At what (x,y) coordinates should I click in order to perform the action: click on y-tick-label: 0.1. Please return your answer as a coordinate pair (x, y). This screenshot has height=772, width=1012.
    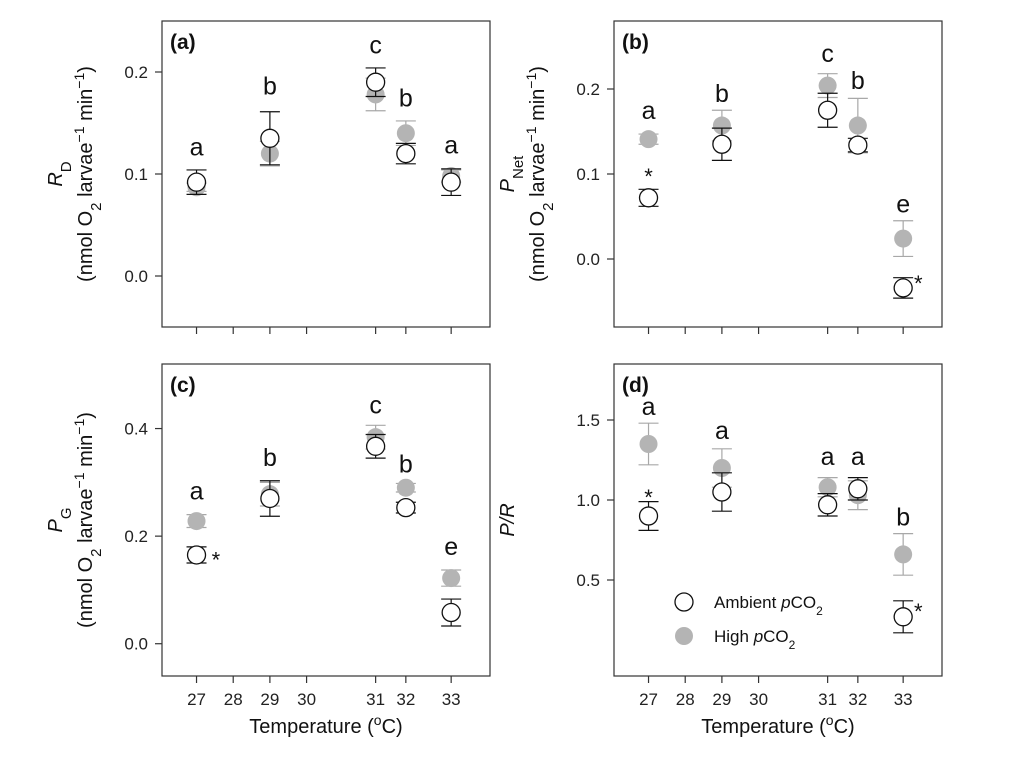
    Looking at the image, I should click on (588, 174).